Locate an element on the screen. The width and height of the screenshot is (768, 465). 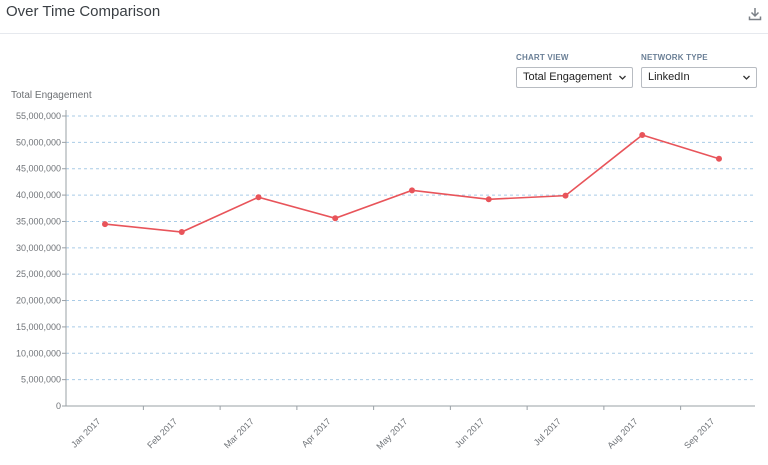
panel-title: Over Time Comparison is located at coordinates (83, 11).